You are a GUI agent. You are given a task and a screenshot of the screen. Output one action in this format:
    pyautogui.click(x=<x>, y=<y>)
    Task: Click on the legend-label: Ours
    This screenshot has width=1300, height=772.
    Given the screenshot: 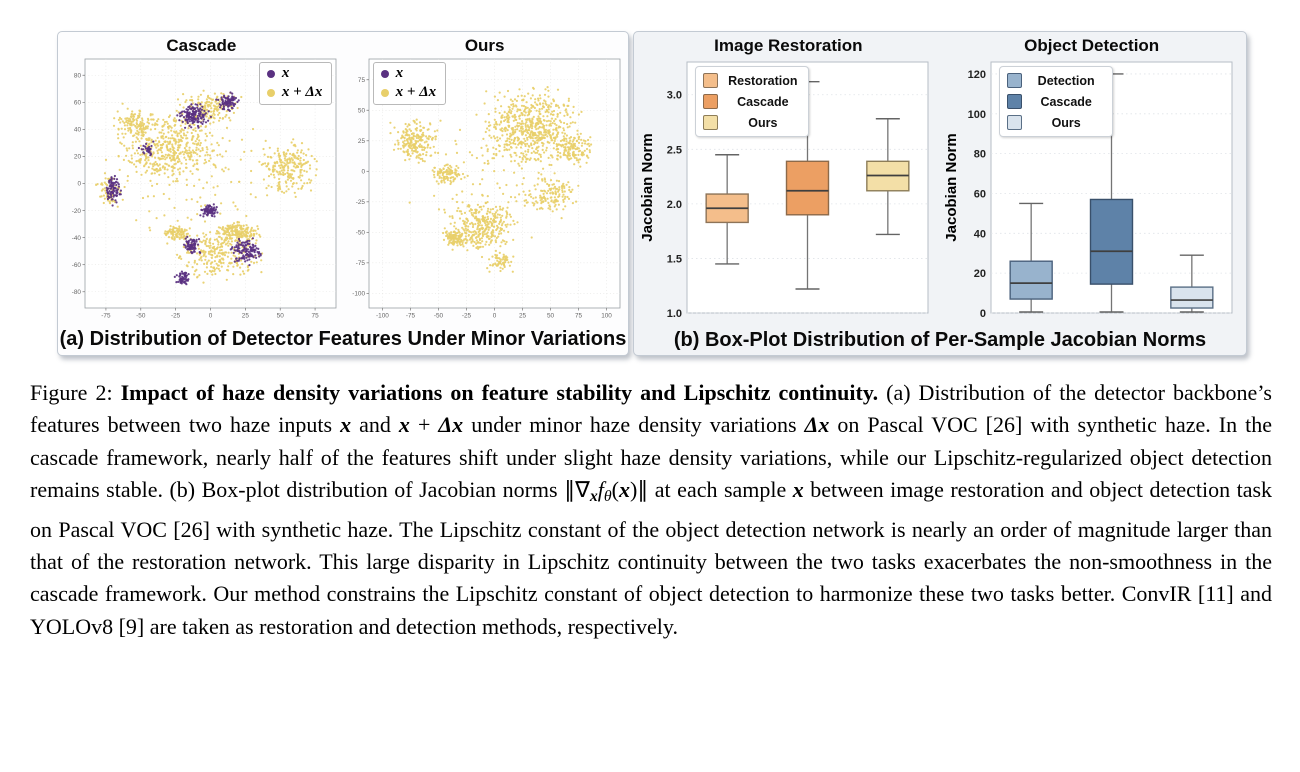 What is the action you would take?
    pyautogui.click(x=763, y=122)
    